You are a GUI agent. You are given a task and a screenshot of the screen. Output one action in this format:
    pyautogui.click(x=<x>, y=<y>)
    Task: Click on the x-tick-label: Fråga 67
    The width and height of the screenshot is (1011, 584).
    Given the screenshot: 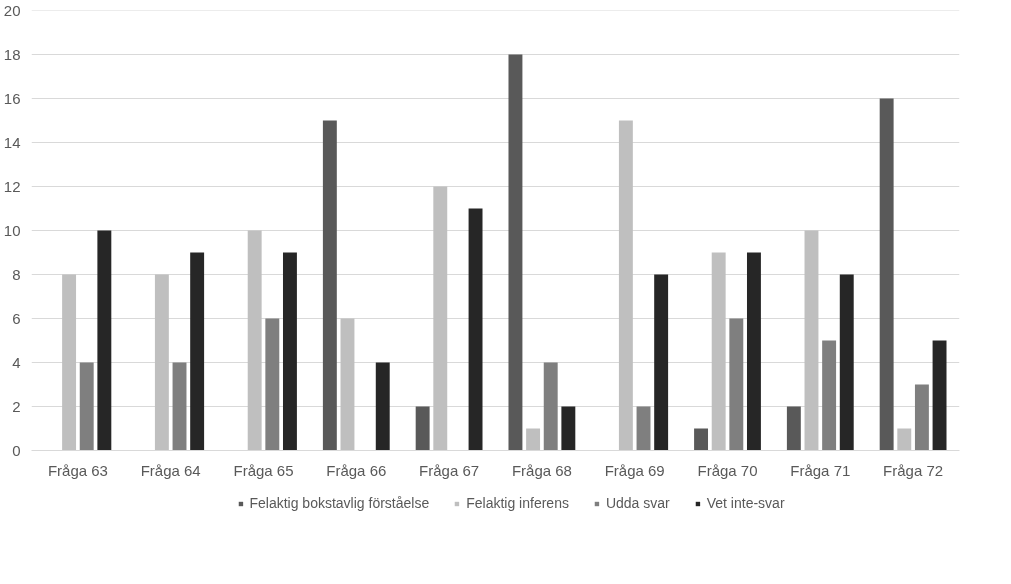 What is the action you would take?
    pyautogui.click(x=449, y=470)
    